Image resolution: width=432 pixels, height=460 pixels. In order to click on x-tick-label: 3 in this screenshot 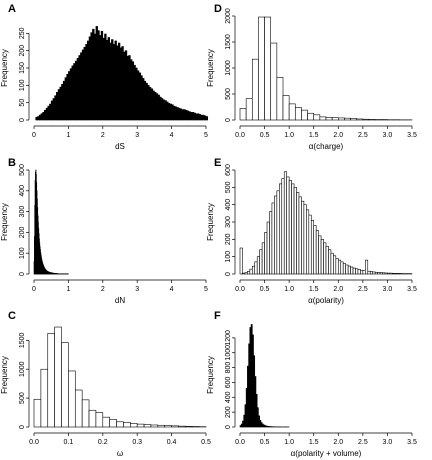, I will do `click(137, 289)`.